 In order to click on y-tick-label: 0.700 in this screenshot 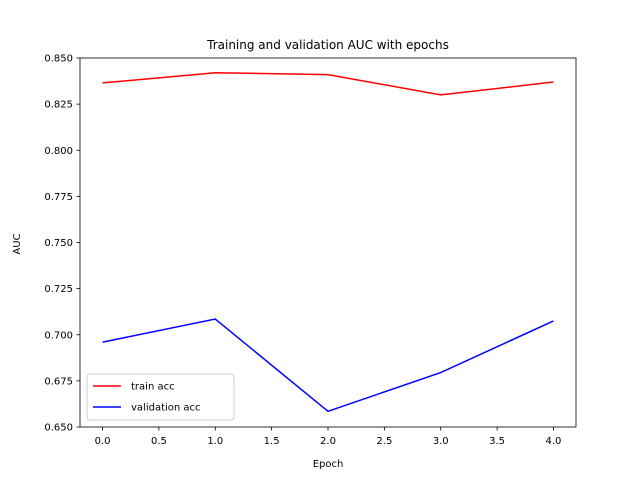, I will do `click(58, 335)`.